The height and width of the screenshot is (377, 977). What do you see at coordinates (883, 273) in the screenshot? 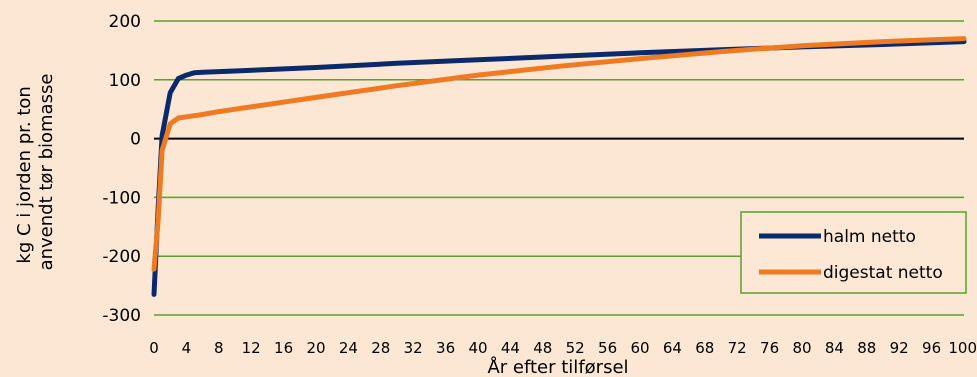
I see `legend-label-digestat: digestat netto` at bounding box center [883, 273].